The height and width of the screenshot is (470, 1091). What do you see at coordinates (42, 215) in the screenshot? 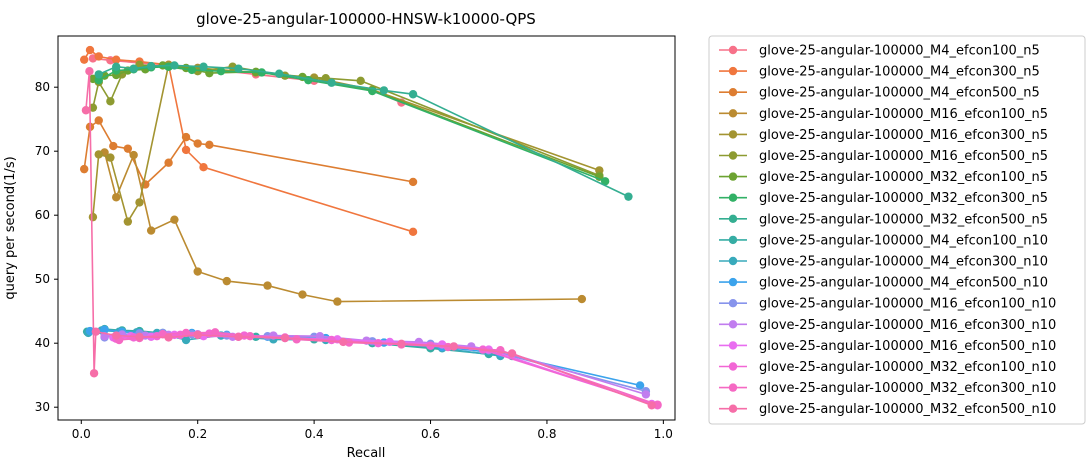
I see `y-tick-label: 60` at bounding box center [42, 215].